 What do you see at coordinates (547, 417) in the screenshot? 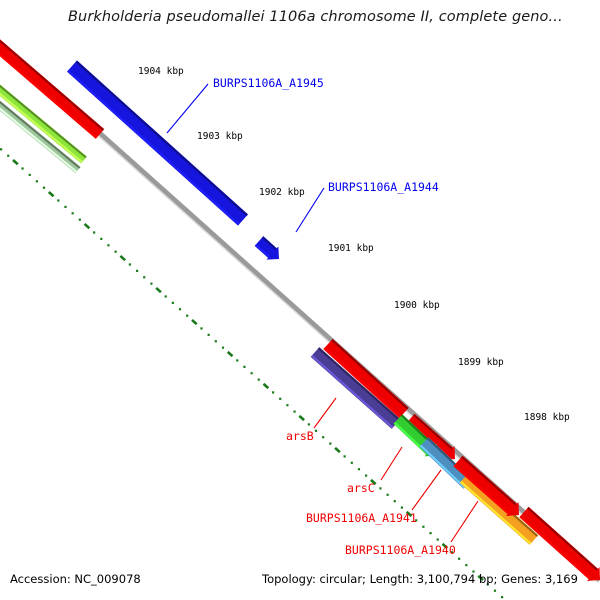
I see `ruler-tick-label: 1898 kbp` at bounding box center [547, 417].